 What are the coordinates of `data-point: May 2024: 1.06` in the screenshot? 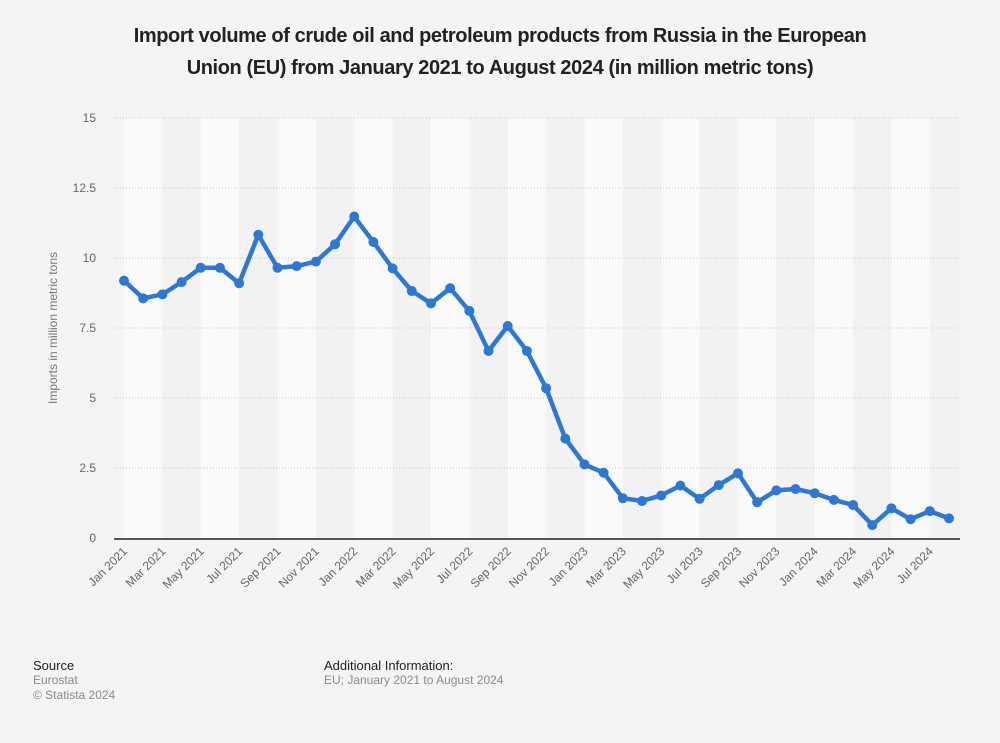 It's located at (891, 508).